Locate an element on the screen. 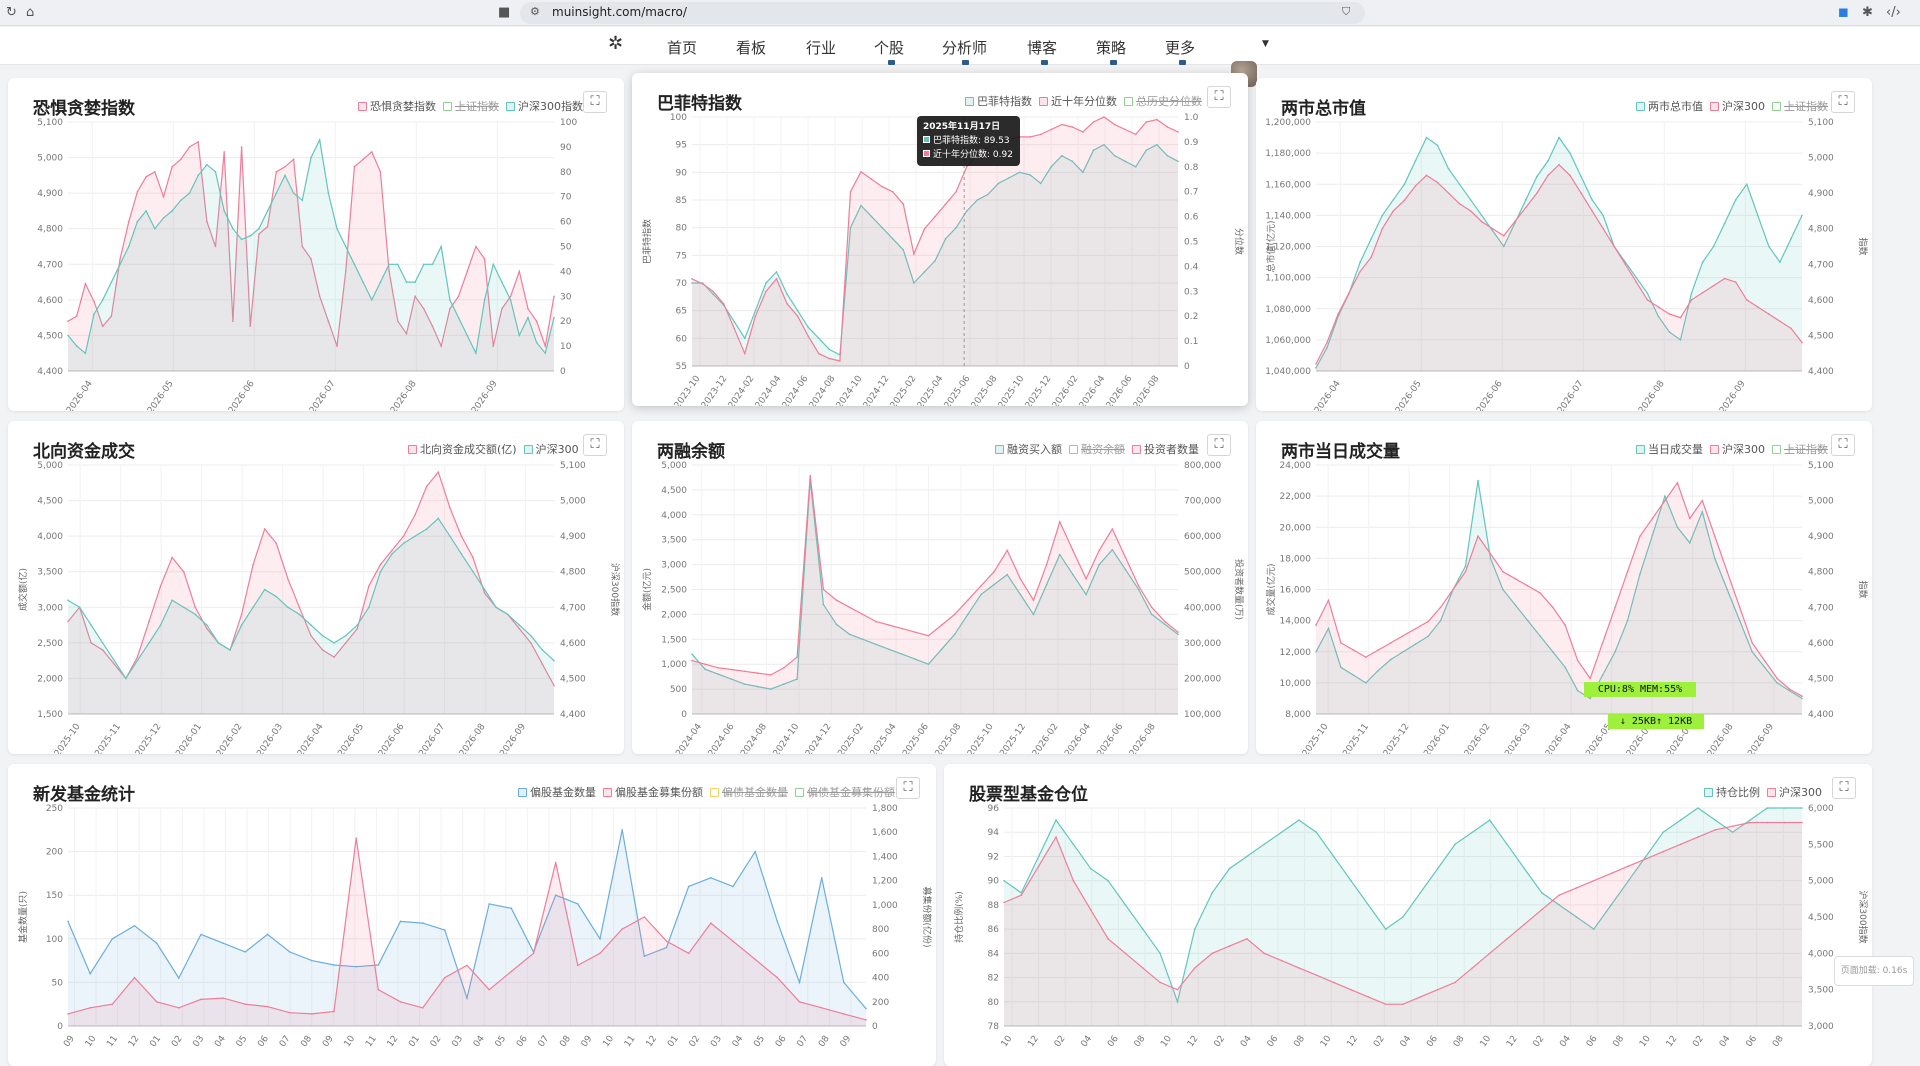 This screenshot has width=1920, height=1066. series-area is located at coordinates (935, 594).